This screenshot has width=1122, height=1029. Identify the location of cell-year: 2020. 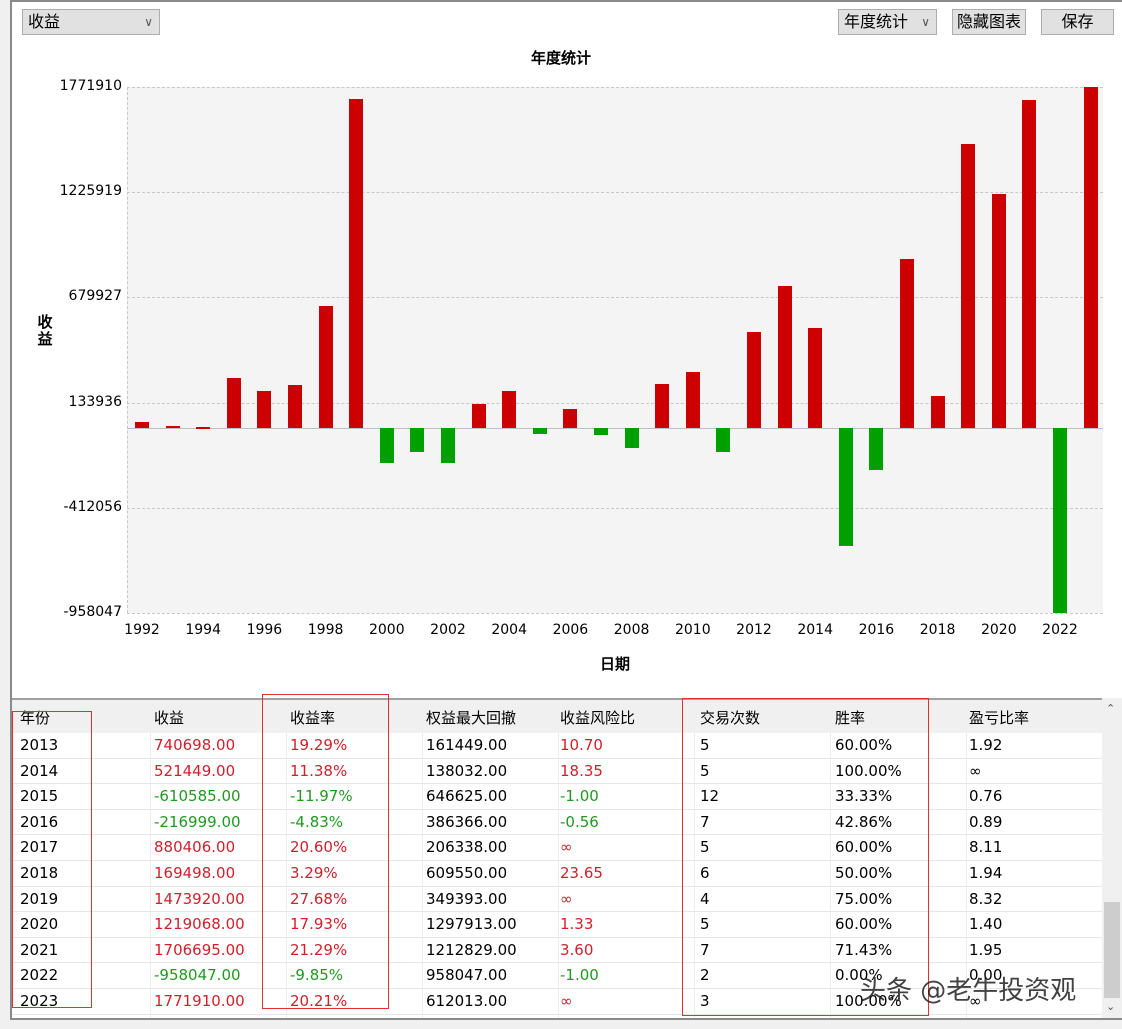
(39, 924).